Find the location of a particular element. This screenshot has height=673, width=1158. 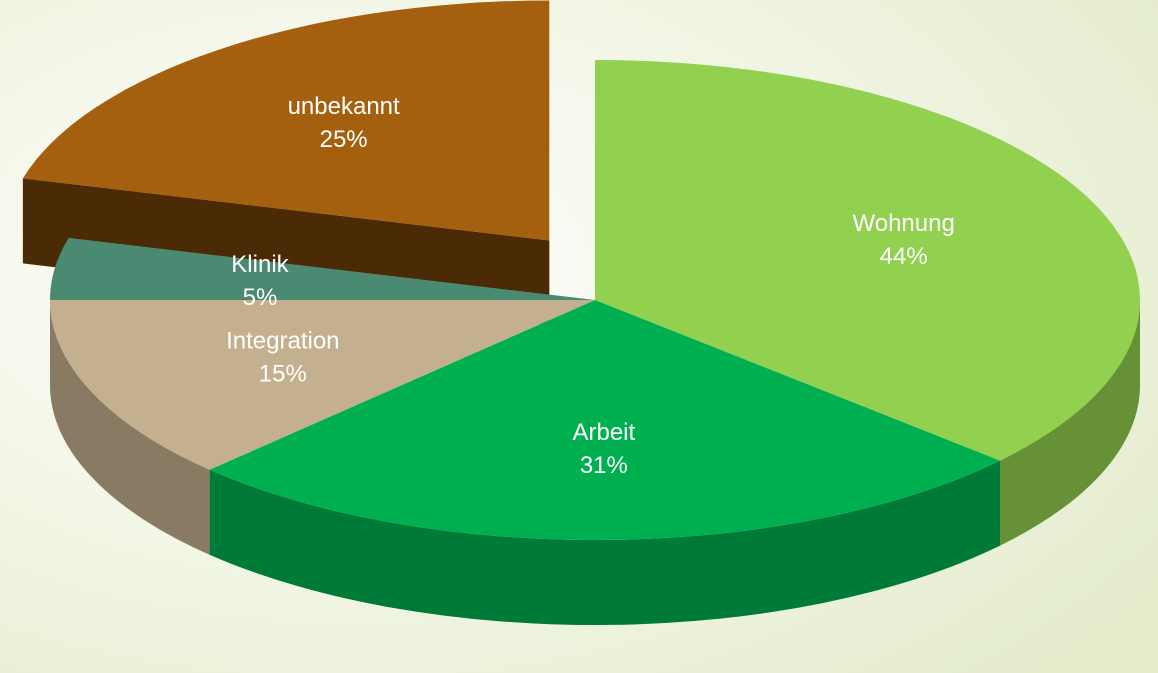

slice-value-label: 44% is located at coordinates (904, 256).